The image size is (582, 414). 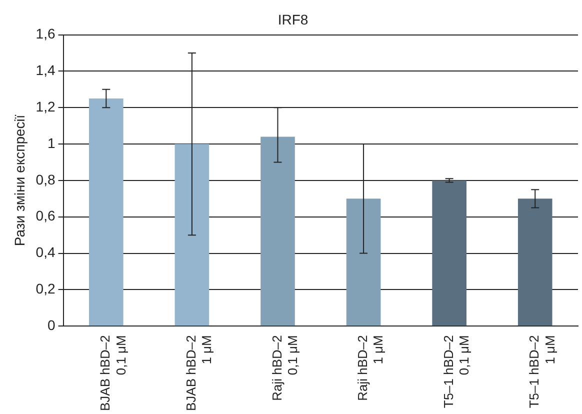 I want to click on x-tick-label: Raji hBD–2 1 μM, so click(x=370, y=368).